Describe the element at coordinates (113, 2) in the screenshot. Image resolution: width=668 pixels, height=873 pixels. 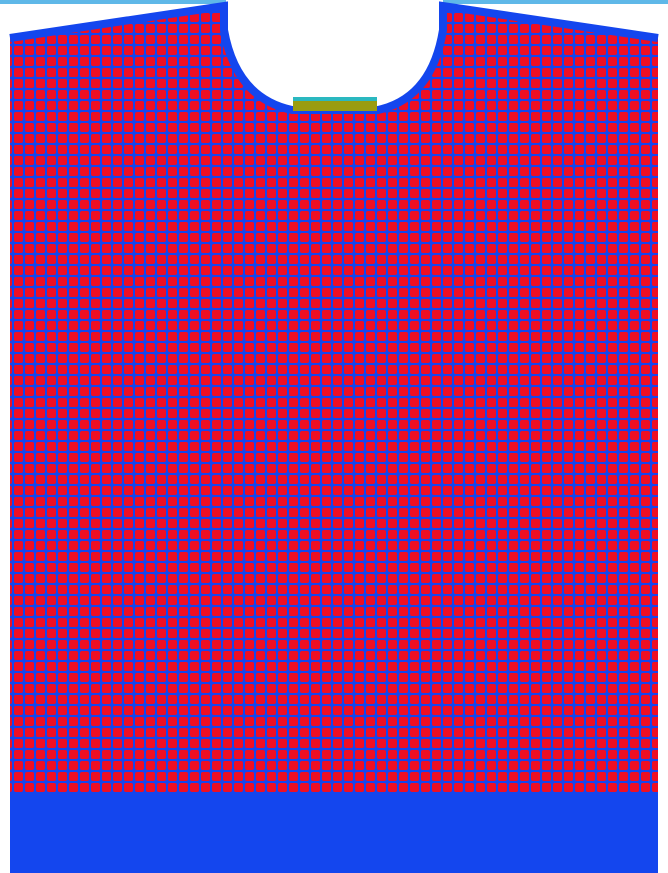
I see `top-edge-left` at that location.